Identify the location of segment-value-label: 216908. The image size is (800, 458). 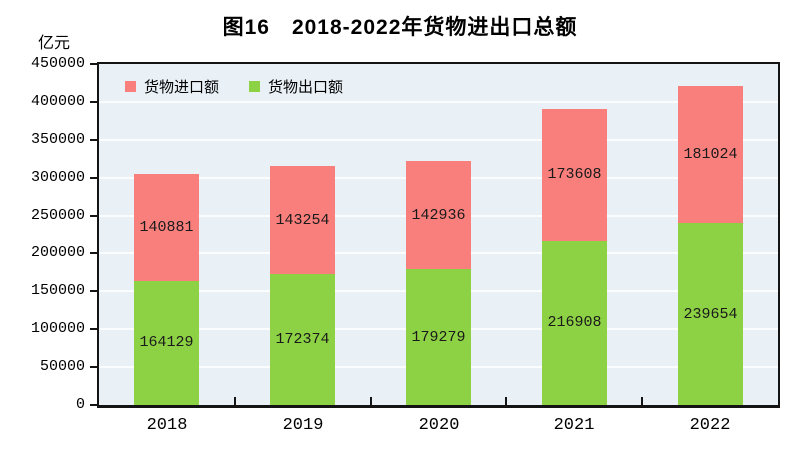
(574, 323).